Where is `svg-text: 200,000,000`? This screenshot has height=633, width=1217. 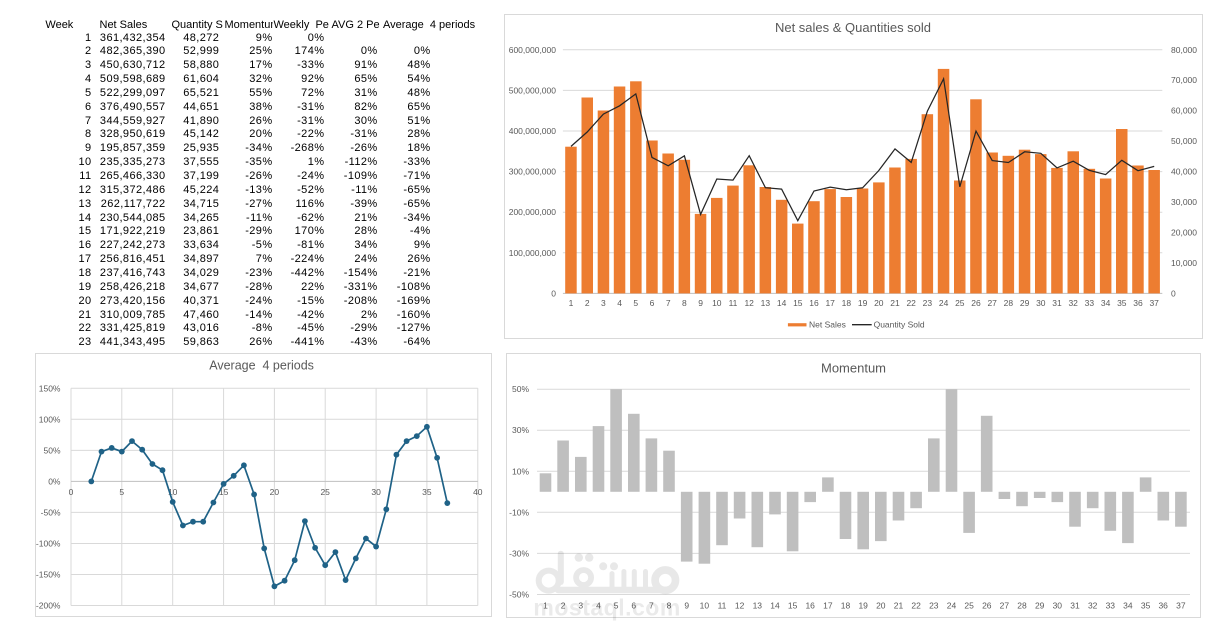
svg-text: 200,000,000 is located at coordinates (533, 212).